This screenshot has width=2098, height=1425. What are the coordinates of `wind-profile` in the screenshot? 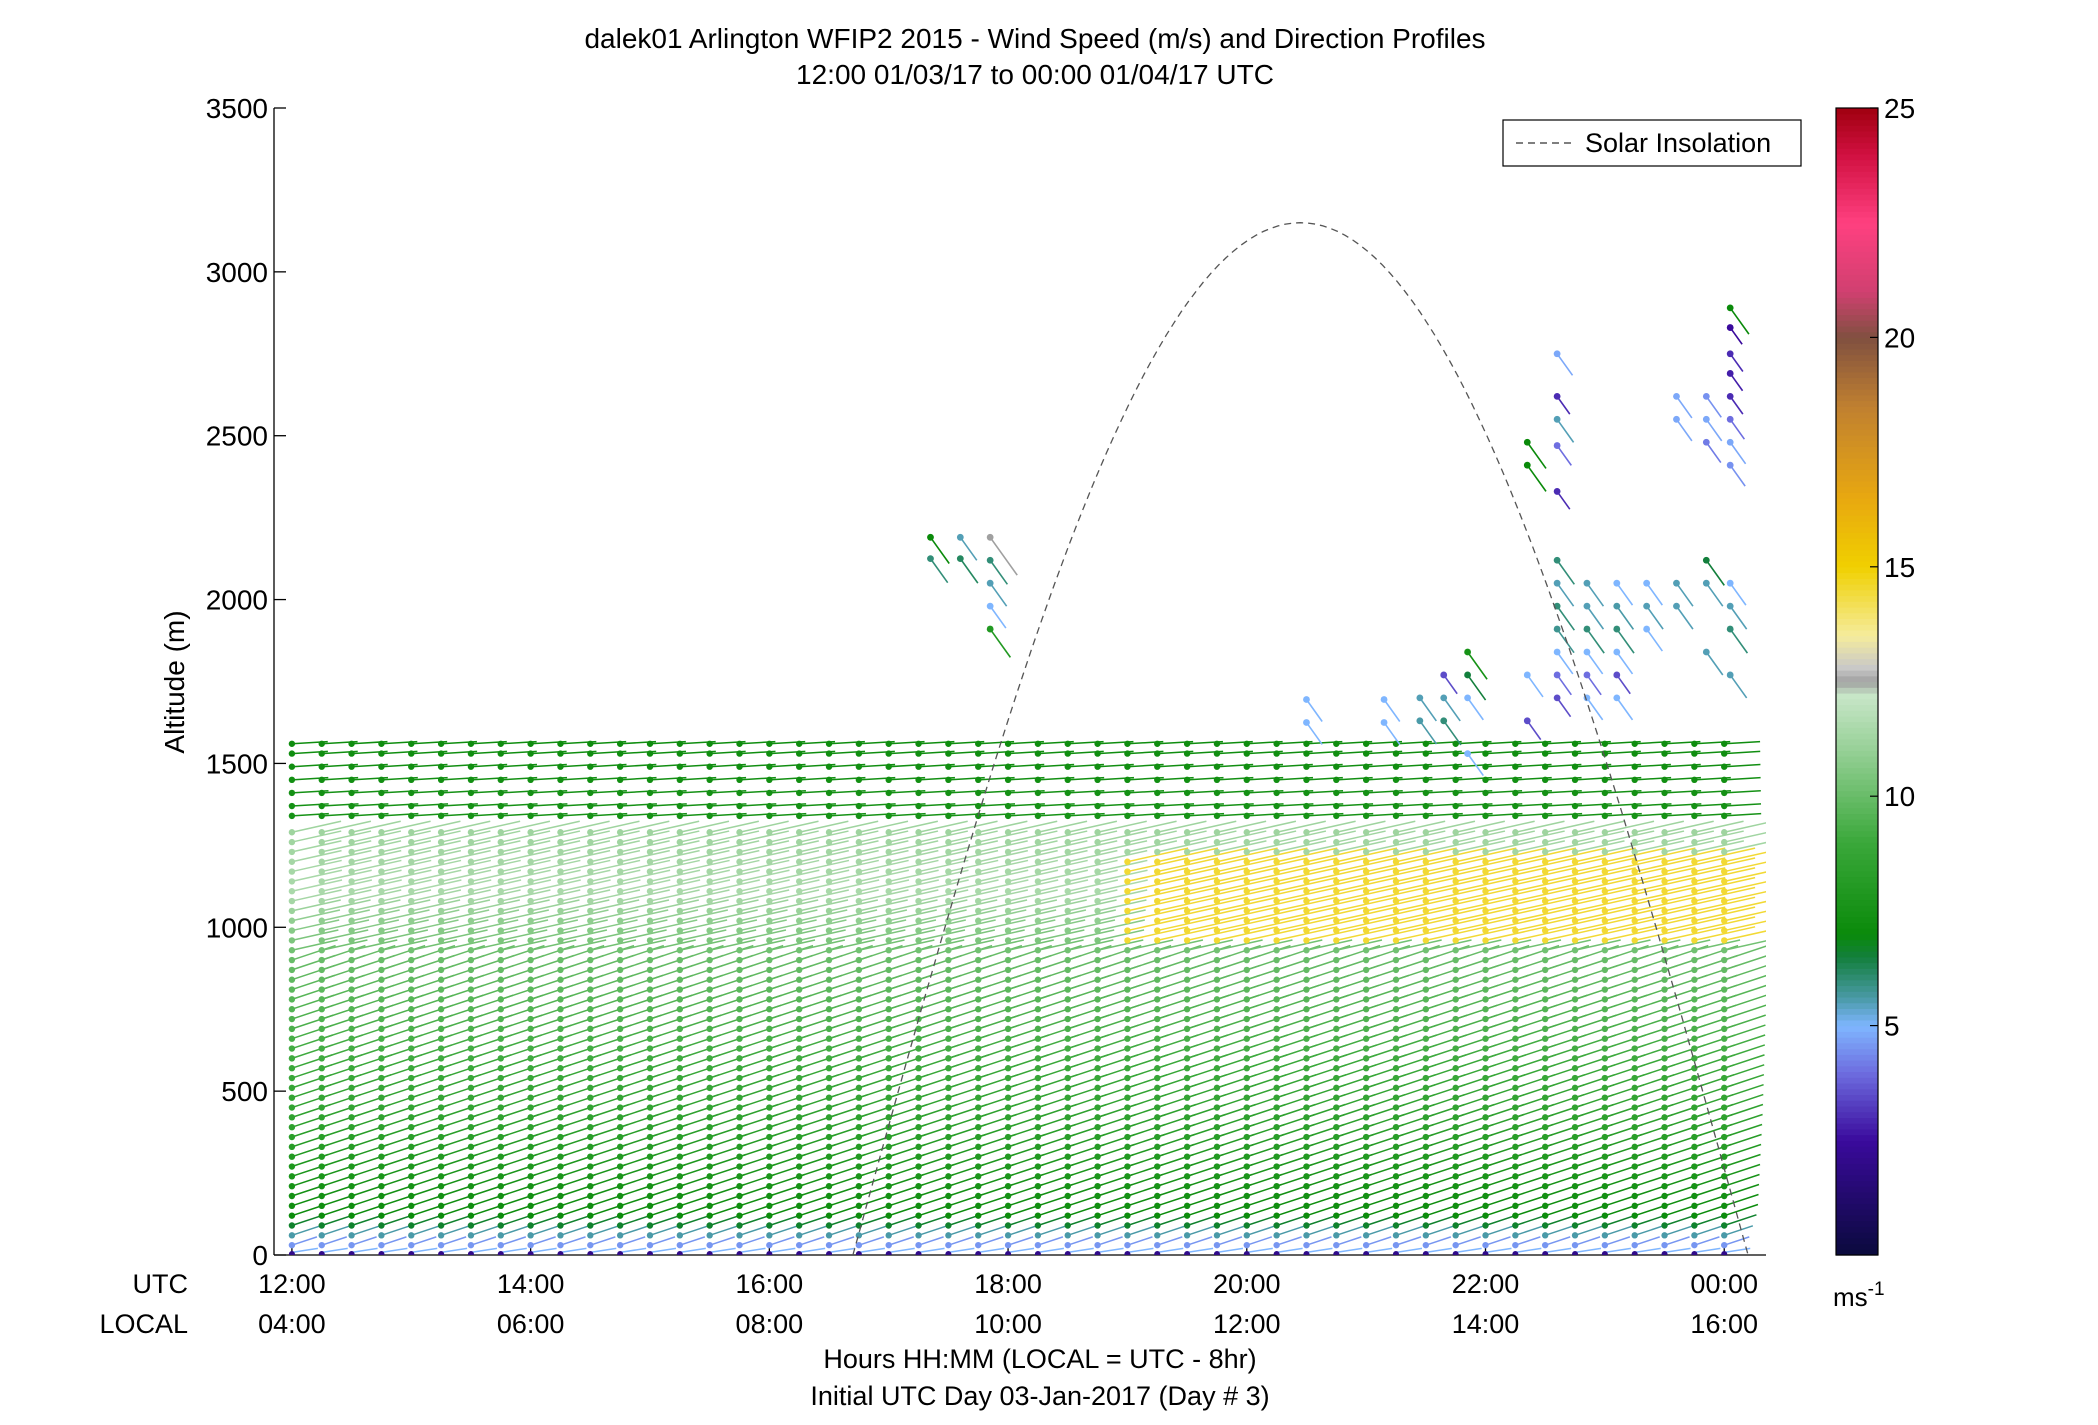 It's located at (1091, 997).